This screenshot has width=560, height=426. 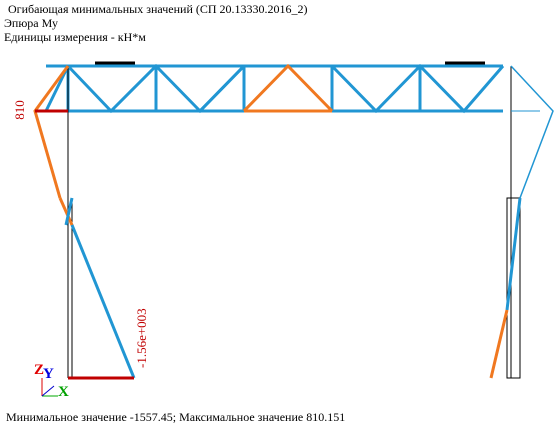 I want to click on value-label: -1.56e+003, so click(x=141, y=338).